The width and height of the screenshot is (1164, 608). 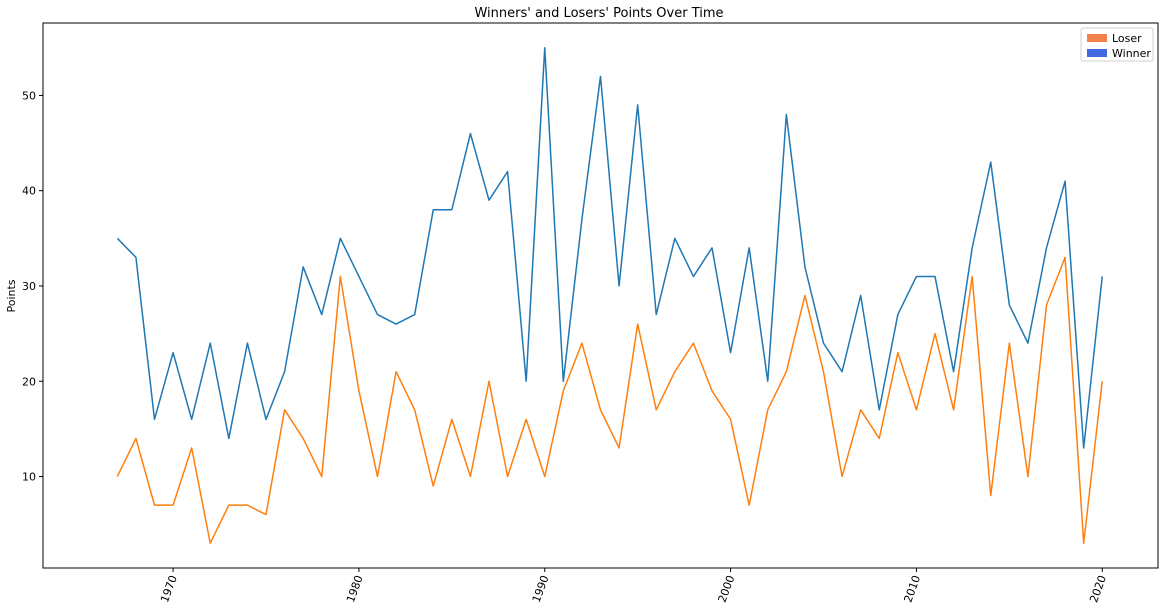 What do you see at coordinates (912, 589) in the screenshot?
I see `x-tick-label: 2010` at bounding box center [912, 589].